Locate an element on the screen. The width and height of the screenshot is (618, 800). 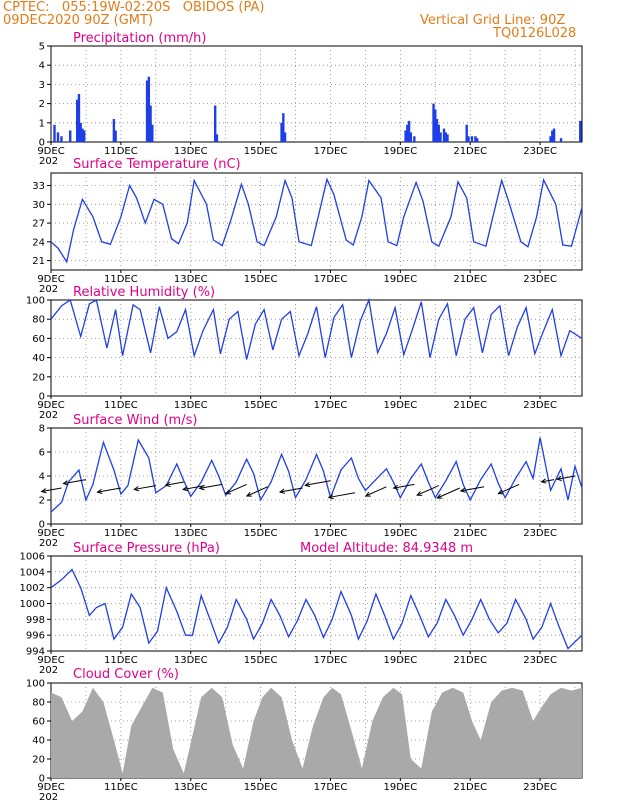
ytick-label: 1006 is located at coordinates (32, 557).